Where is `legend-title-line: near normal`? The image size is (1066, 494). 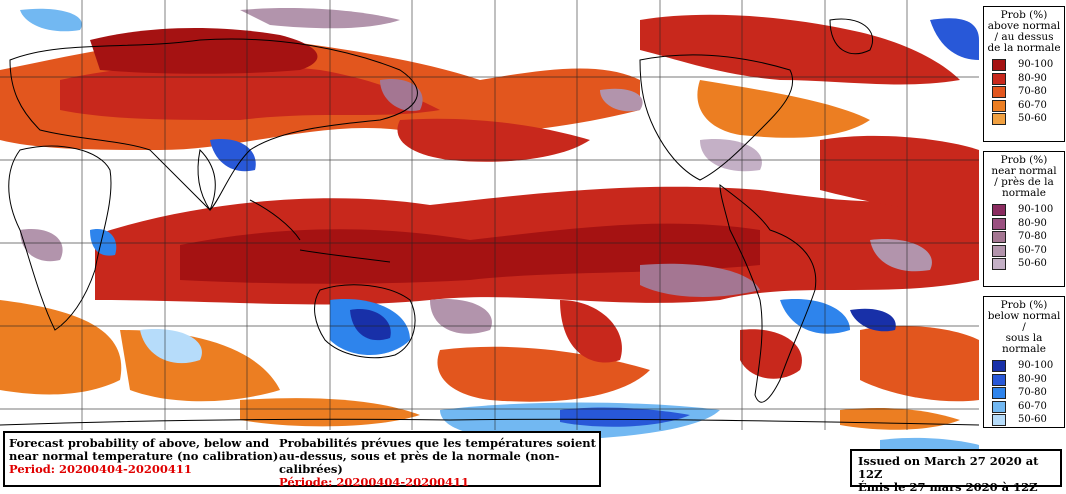 legend-title-line: near normal is located at coordinates (1024, 171).